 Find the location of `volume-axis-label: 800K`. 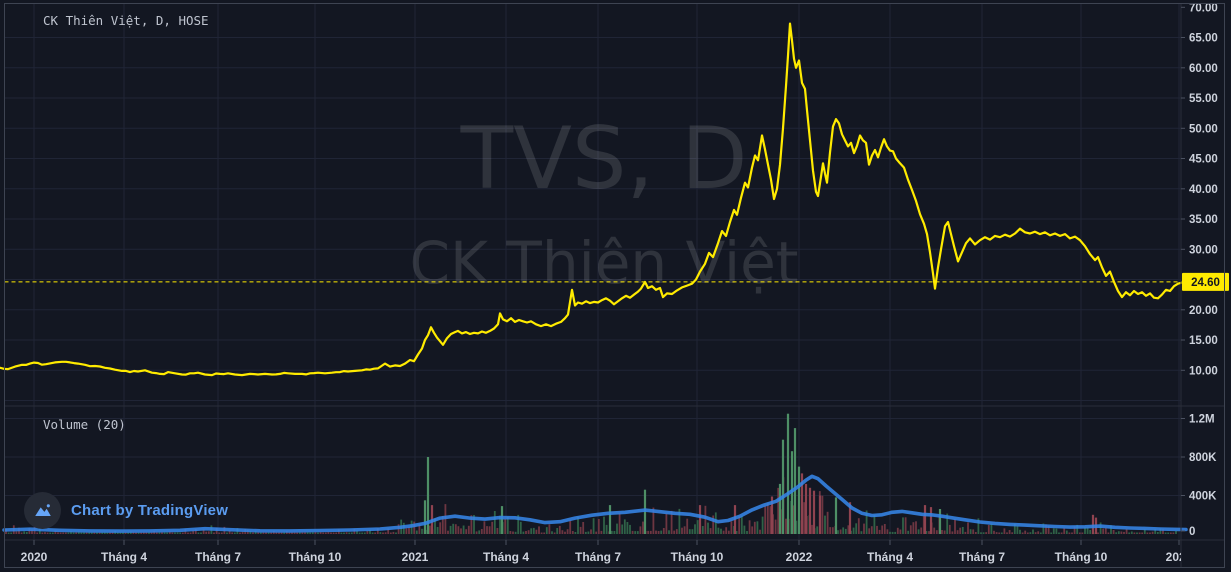

volume-axis-label: 800K is located at coordinates (1203, 458).